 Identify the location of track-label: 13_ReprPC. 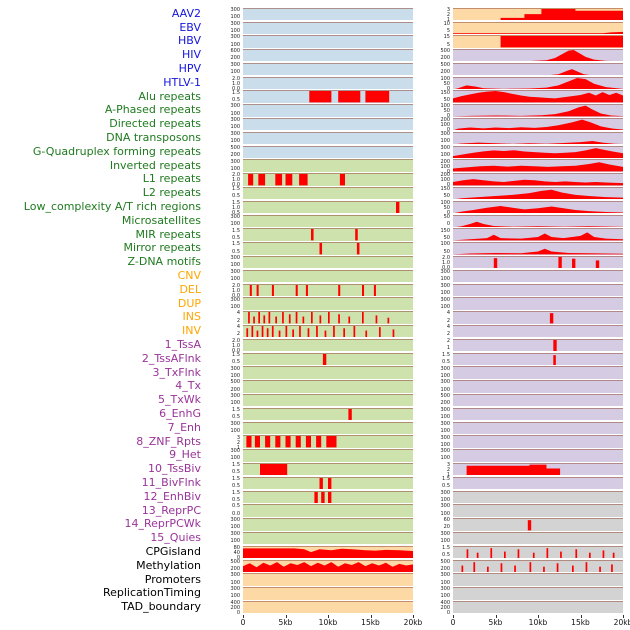
(171, 510).